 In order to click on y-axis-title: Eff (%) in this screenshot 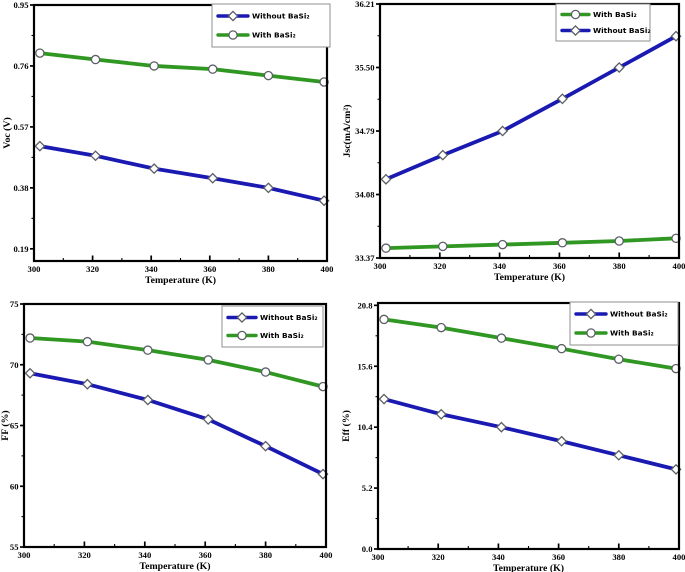, I will do `click(347, 426)`.